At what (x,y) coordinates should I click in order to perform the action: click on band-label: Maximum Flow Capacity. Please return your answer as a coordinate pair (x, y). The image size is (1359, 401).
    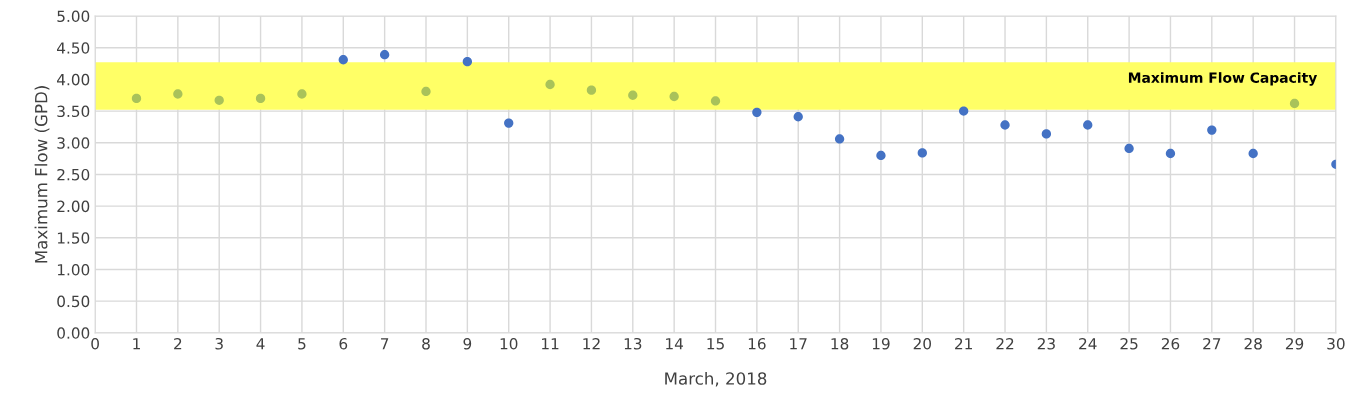
    Looking at the image, I should click on (1223, 79).